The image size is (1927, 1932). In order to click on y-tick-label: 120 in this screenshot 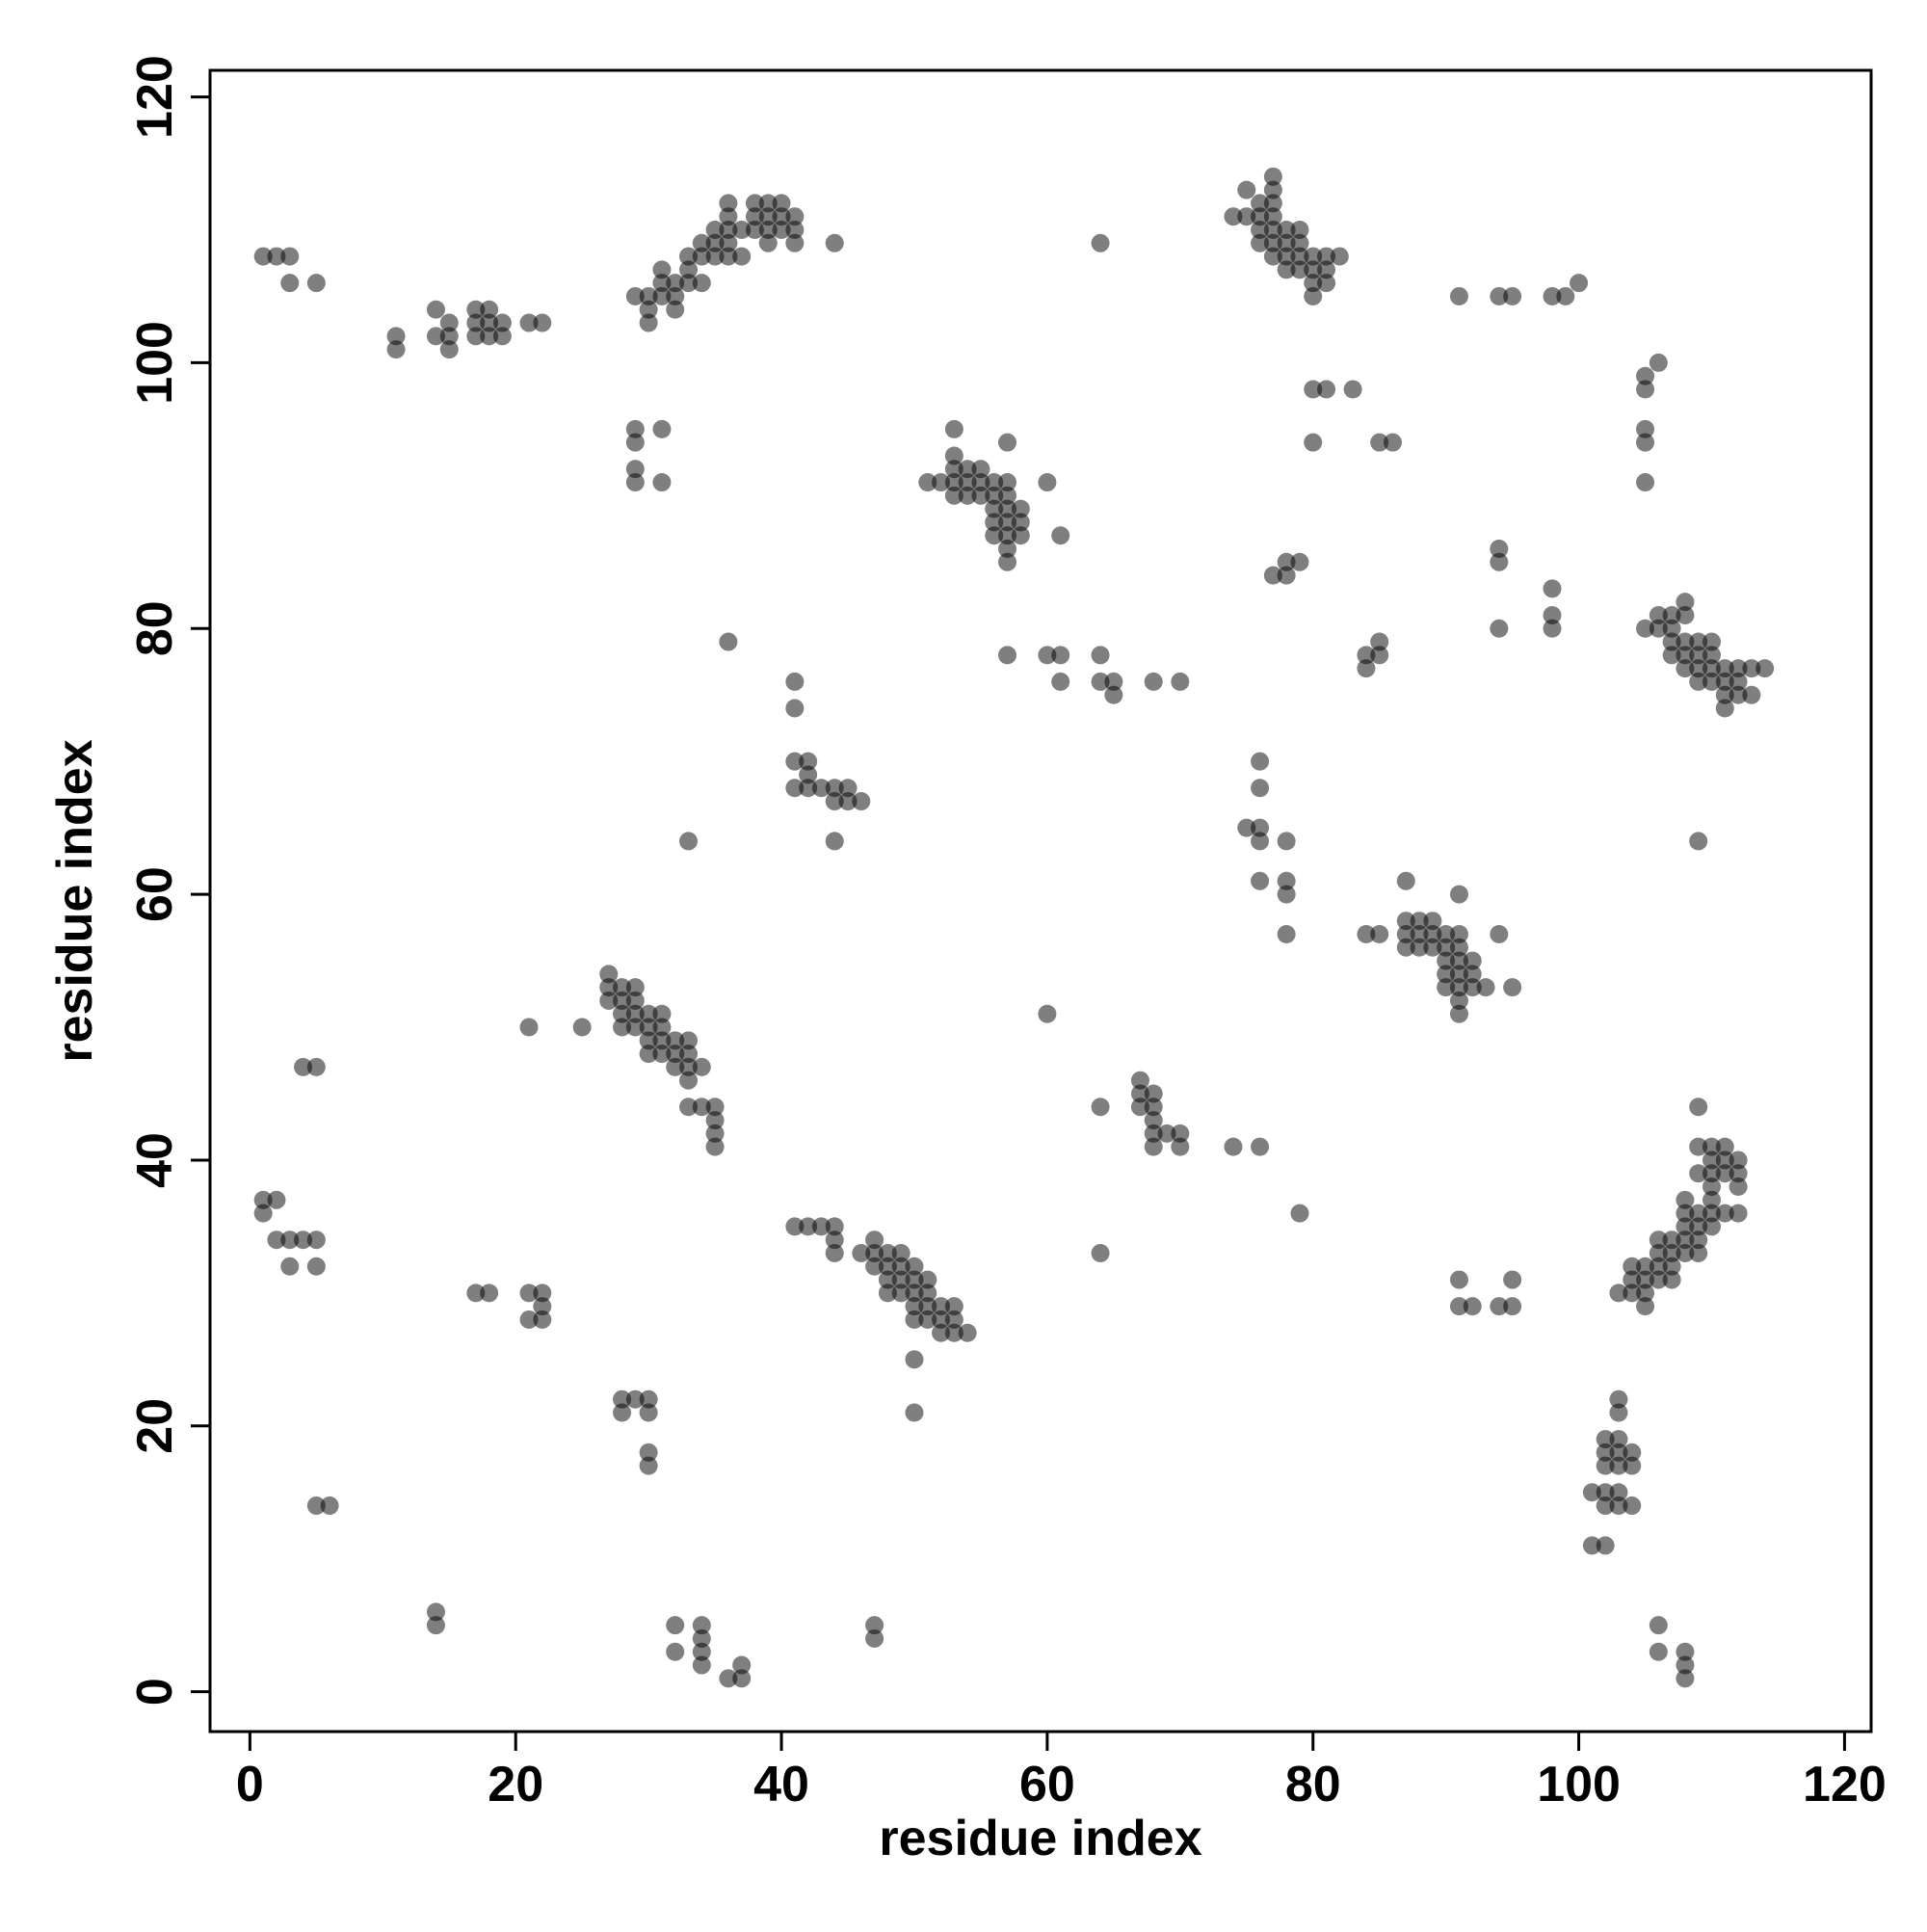, I will do `click(155, 97)`.